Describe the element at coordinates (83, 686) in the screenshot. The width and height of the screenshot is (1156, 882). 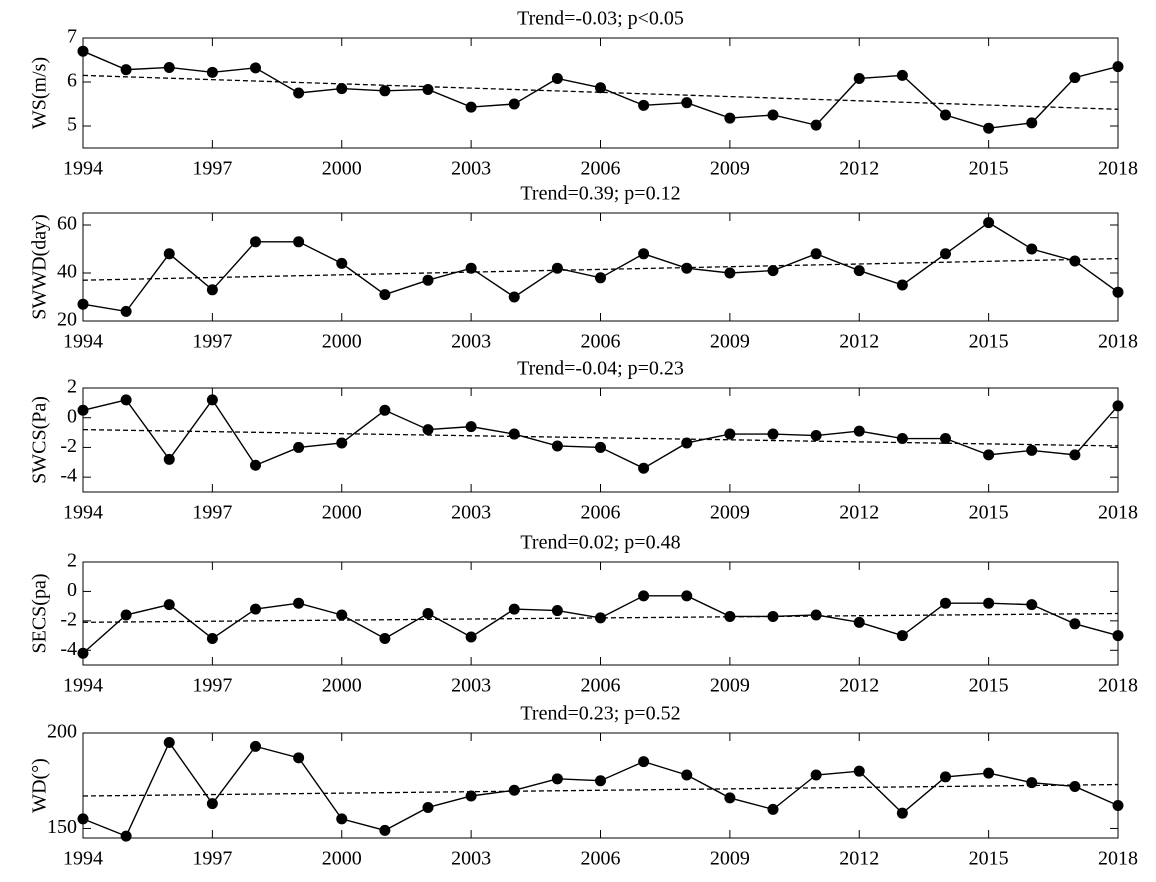
I see `x-tick-label: 1994` at that location.